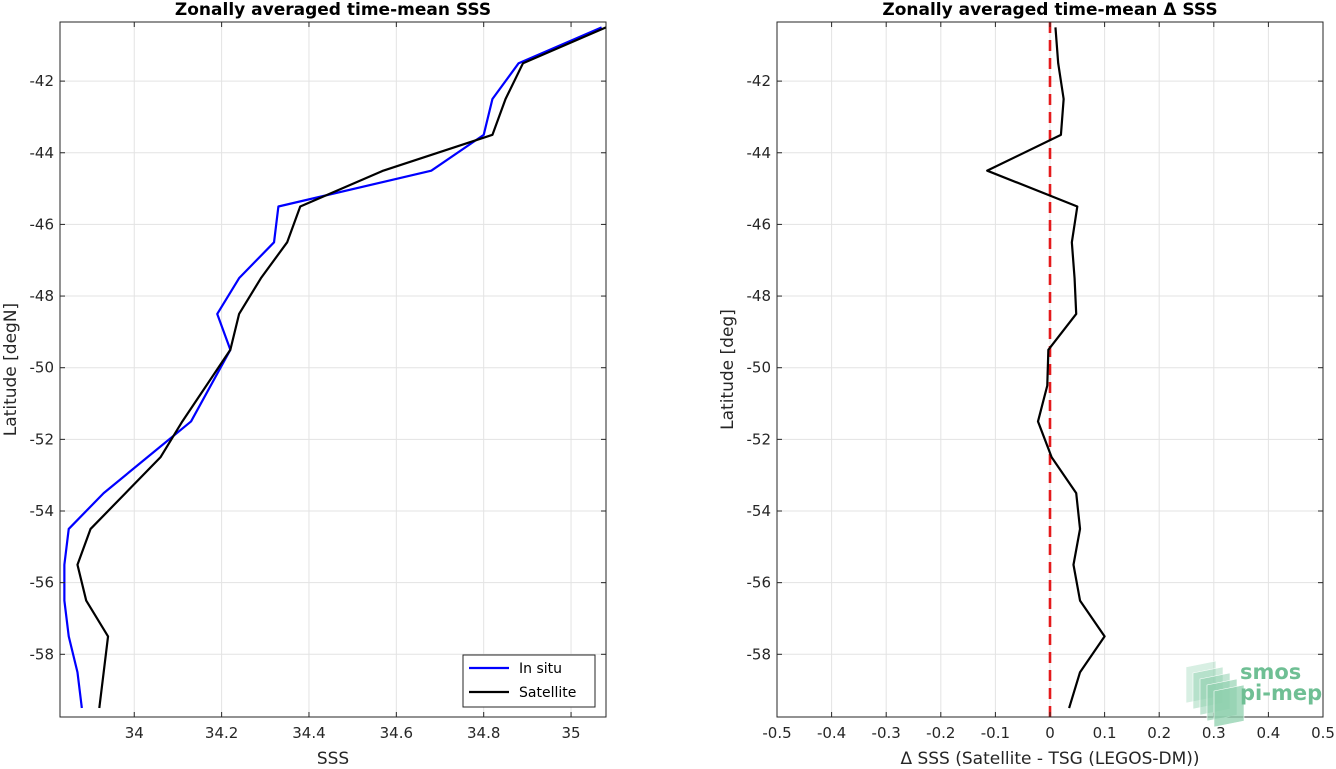  Describe the element at coordinates (1049, 759) in the screenshot. I see `x-axis-label: Δ SSS (Satellite - TSG (LEGOS-DM))` at that location.